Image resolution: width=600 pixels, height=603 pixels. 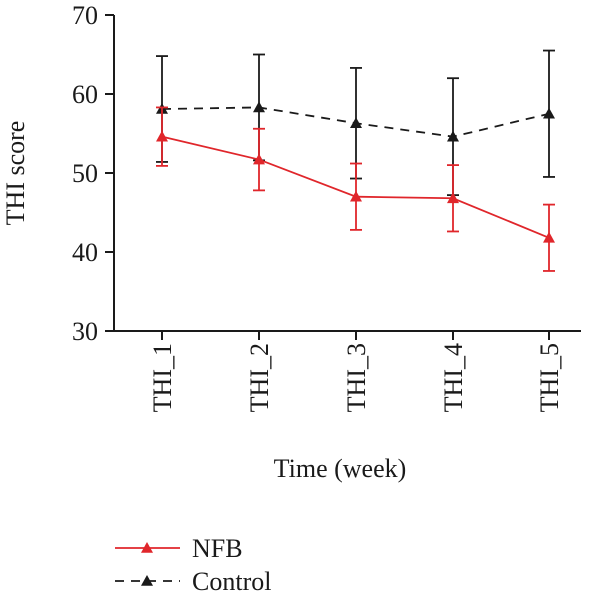 What do you see at coordinates (162, 377) in the screenshot?
I see `x-tick-label: THI_1` at bounding box center [162, 377].